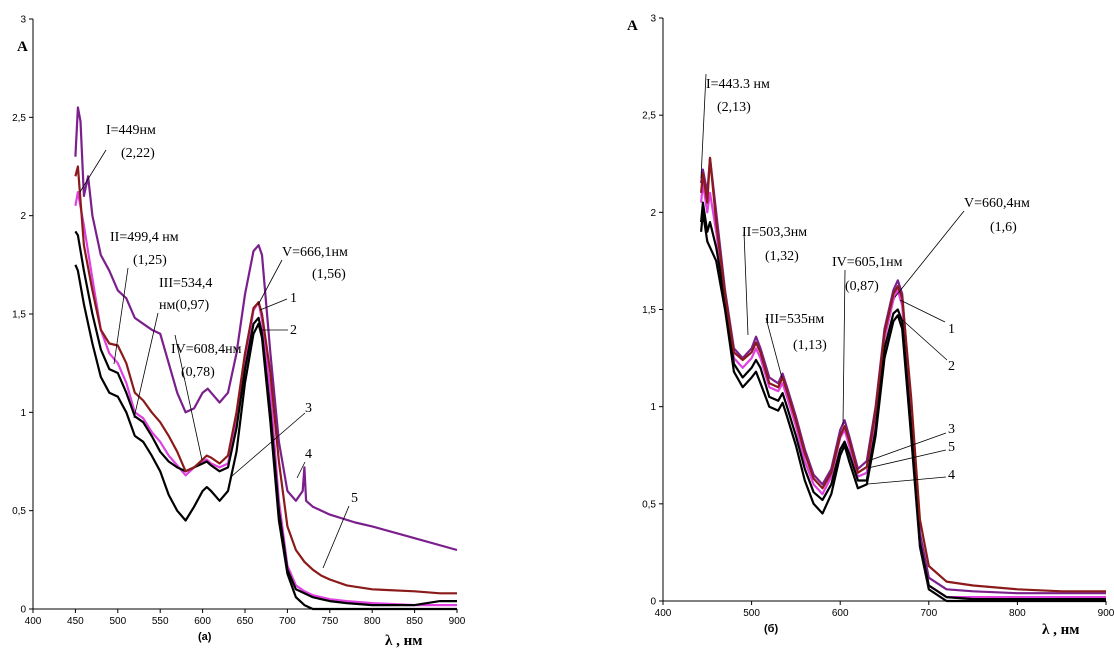  What do you see at coordinates (771, 629) in the screenshot?
I see `panel-b-label: (б)` at bounding box center [771, 629].